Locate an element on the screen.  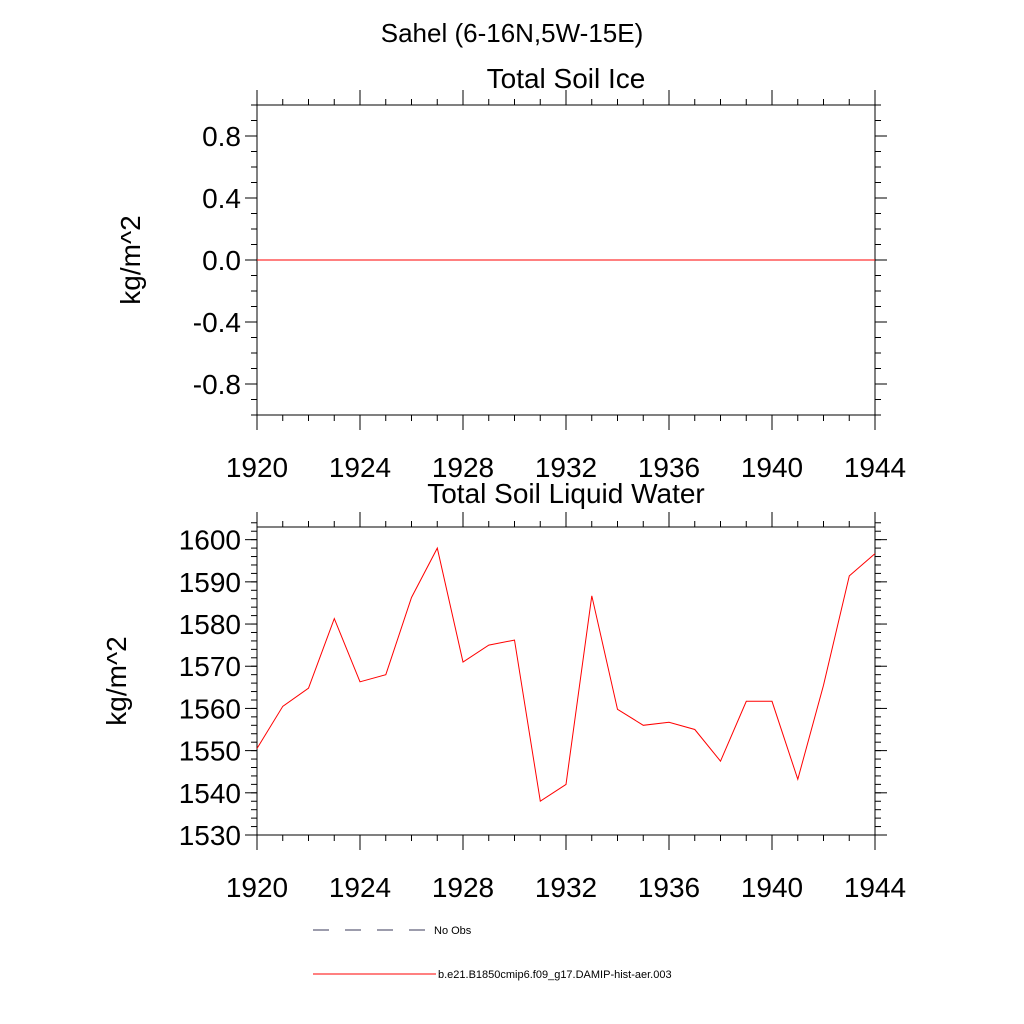
y-tick-label: 1590 is located at coordinates (210, 582).